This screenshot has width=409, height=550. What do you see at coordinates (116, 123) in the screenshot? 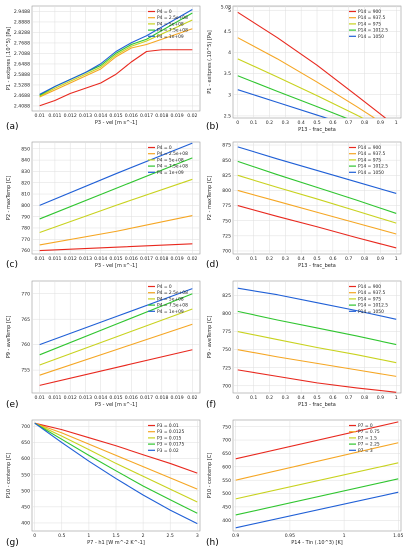
I see `chart-0-x-axis-label: P3 - vel [m s^-1]` at bounding box center [116, 123].